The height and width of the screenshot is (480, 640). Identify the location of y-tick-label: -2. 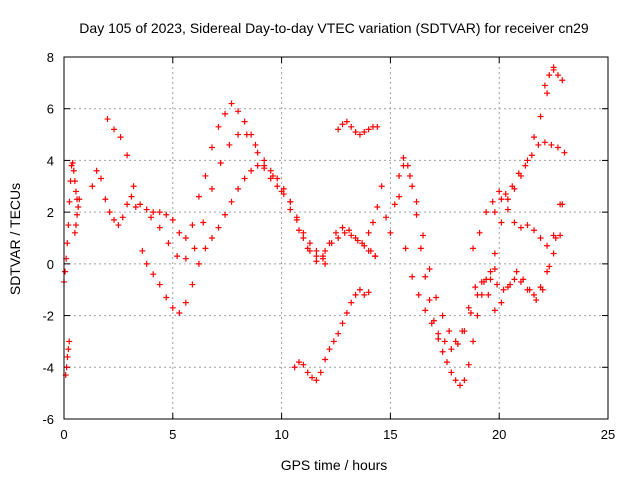
(48, 316).